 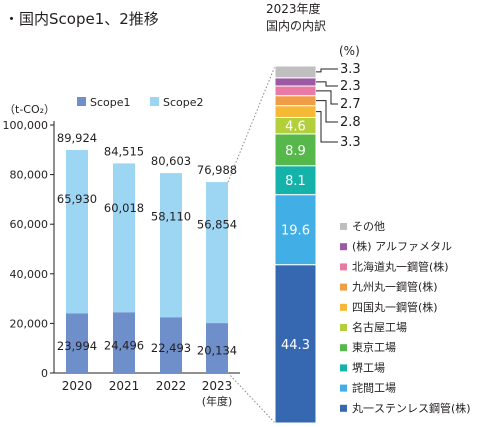 What do you see at coordinates (349, 51) in the screenshot?
I see `unit-label: (%)` at bounding box center [349, 51].